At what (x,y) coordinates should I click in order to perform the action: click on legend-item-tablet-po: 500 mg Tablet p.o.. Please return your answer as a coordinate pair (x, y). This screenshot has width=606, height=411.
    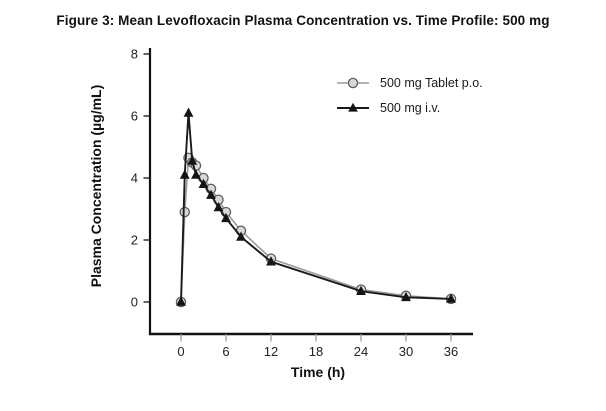
    Looking at the image, I should click on (409, 82).